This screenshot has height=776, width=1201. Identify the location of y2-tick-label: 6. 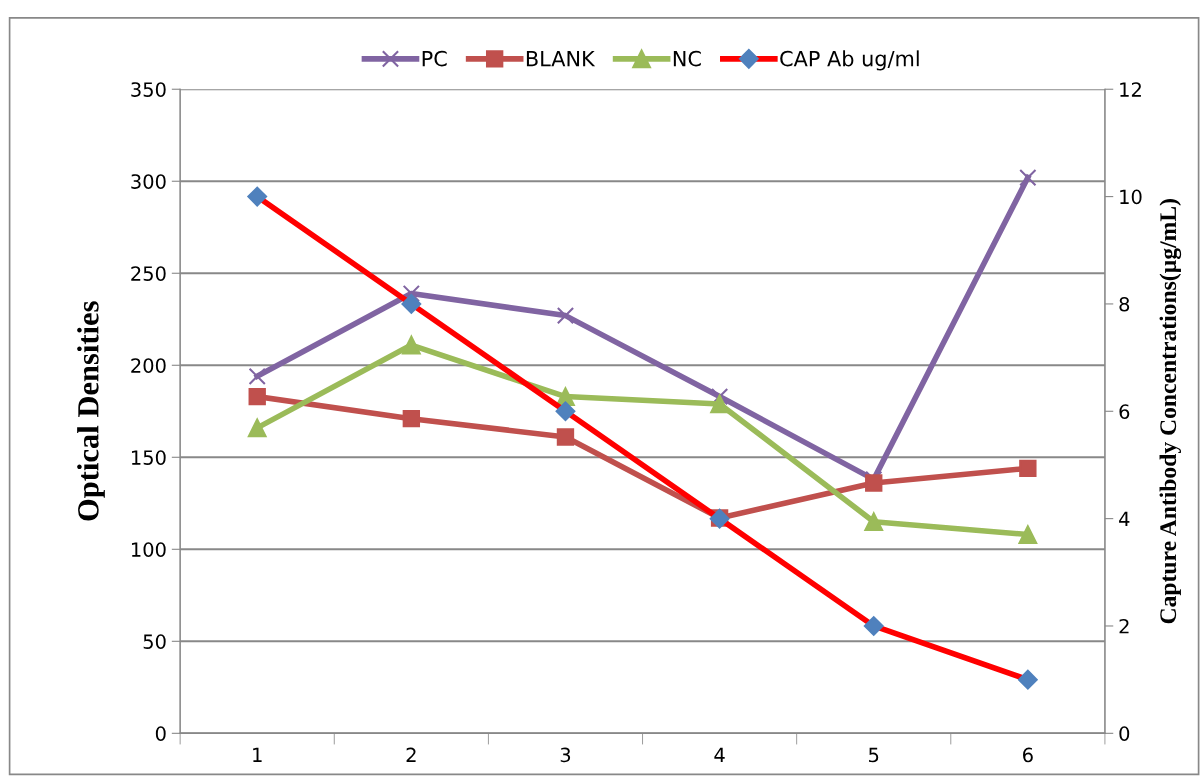
(1124, 411).